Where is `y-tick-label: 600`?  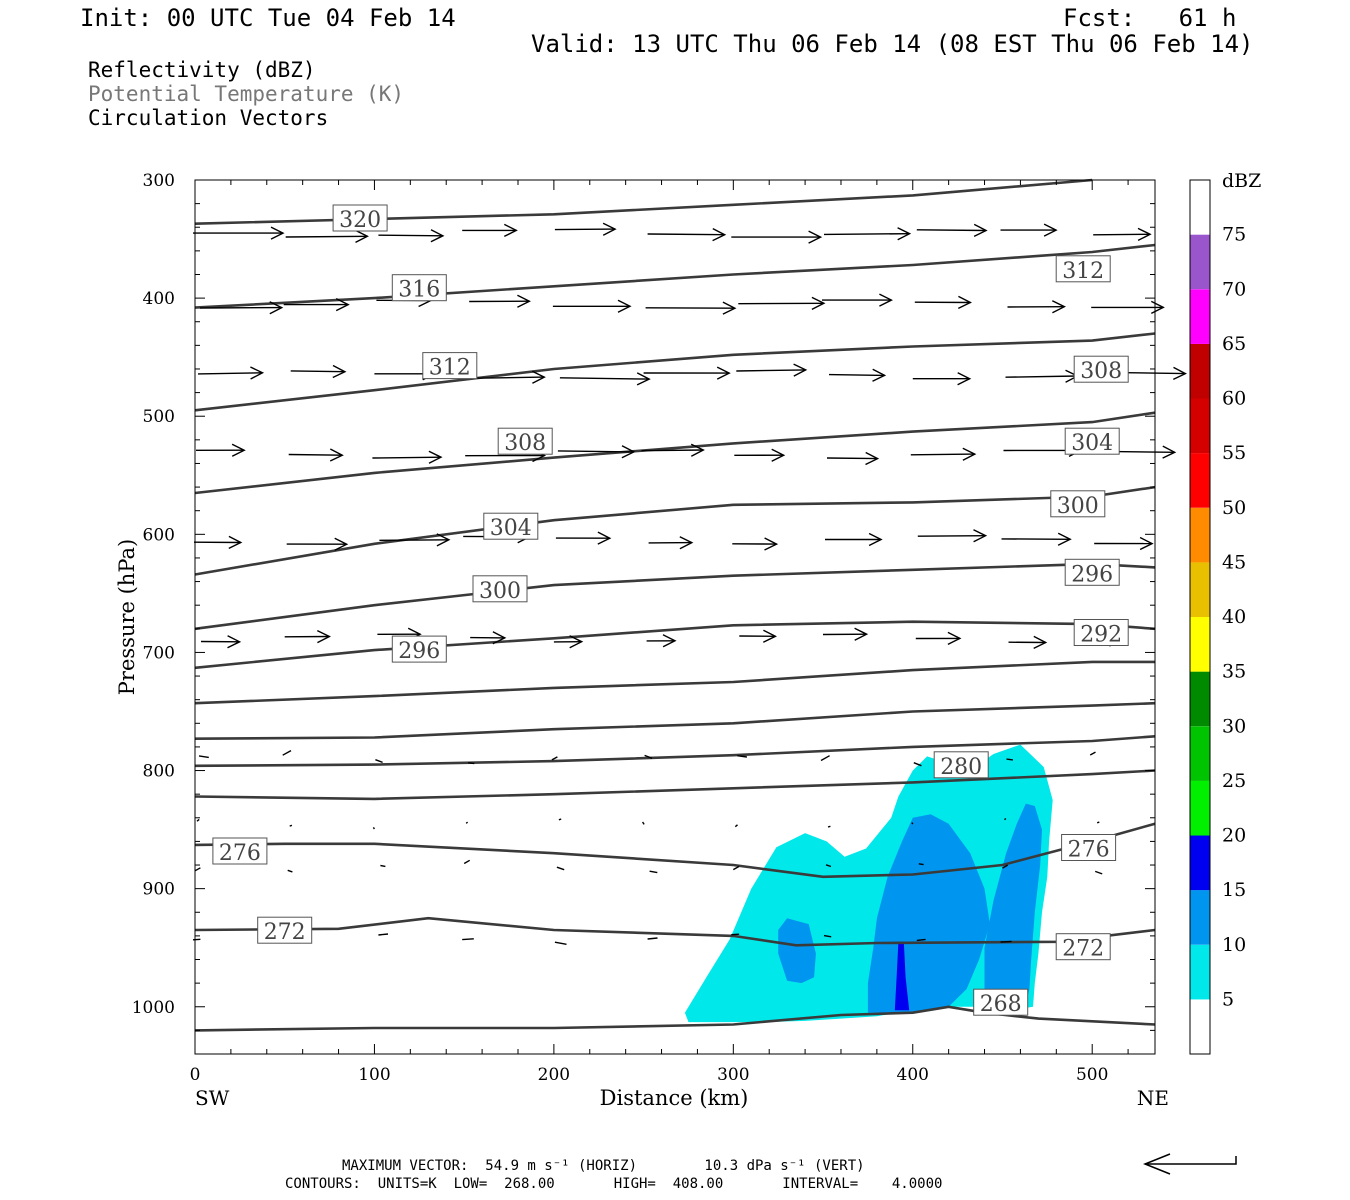 y-tick-label: 600 is located at coordinates (159, 535).